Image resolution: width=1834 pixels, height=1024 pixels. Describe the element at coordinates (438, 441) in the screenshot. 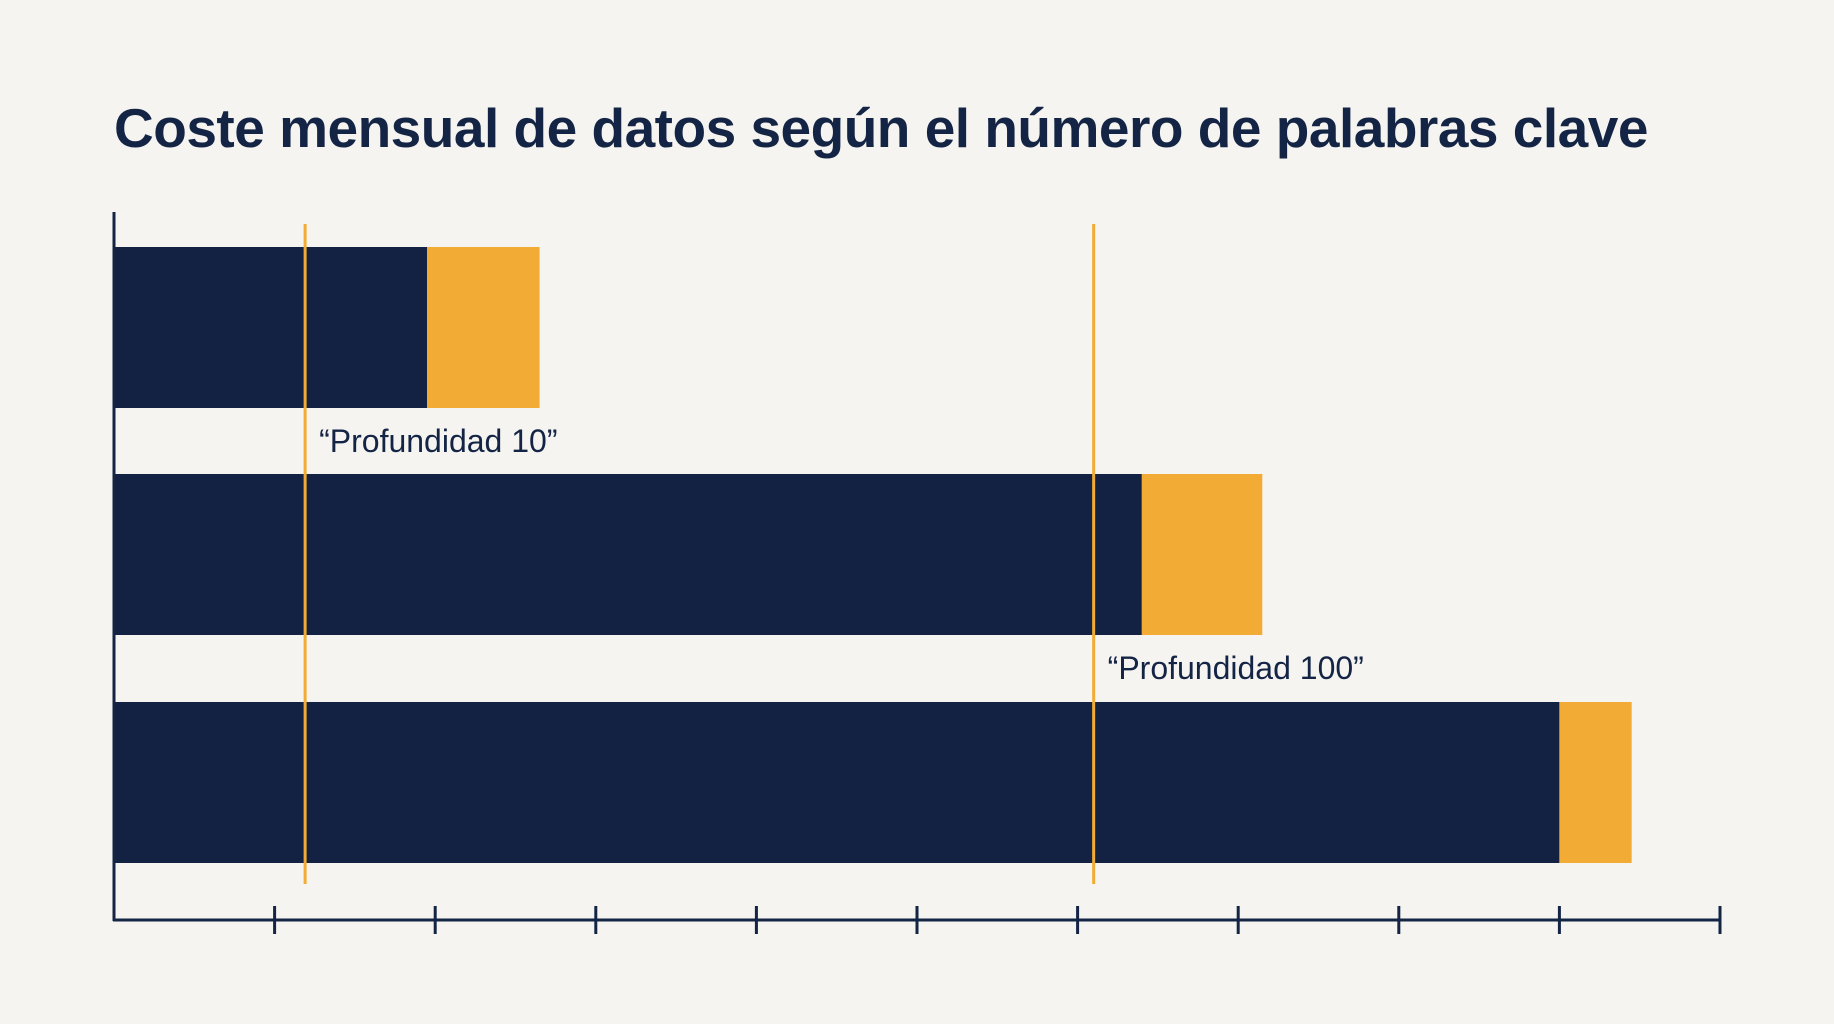

I see `reference-label-1: “Profundidad 10”` at that location.